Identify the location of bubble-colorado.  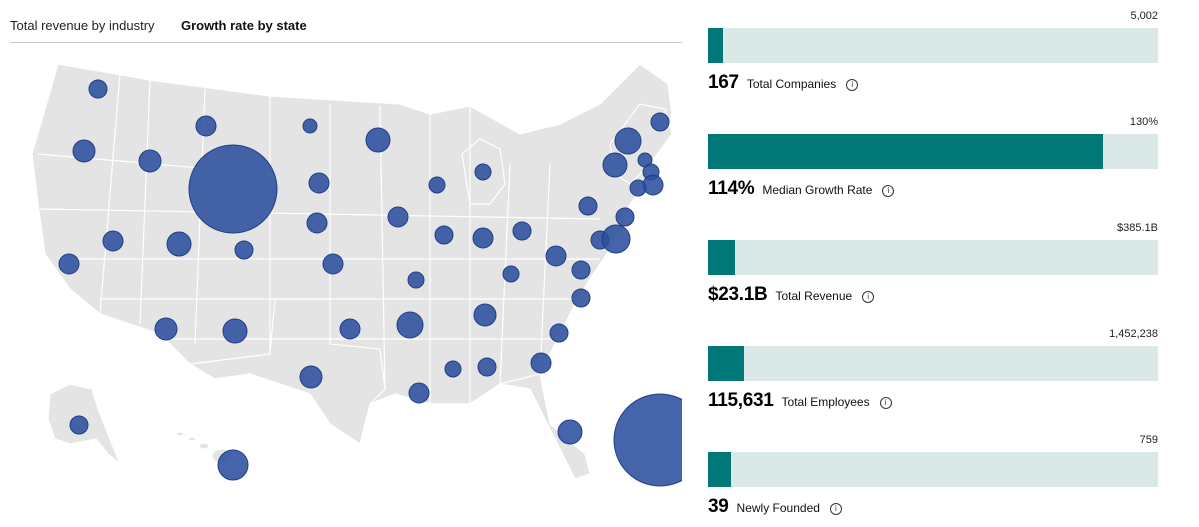
(244, 250).